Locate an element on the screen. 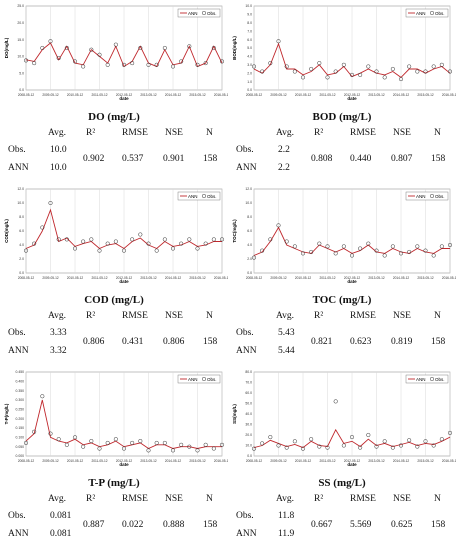 The image size is (456, 550). y-tick-label: 4.0 is located at coordinates (249, 57).